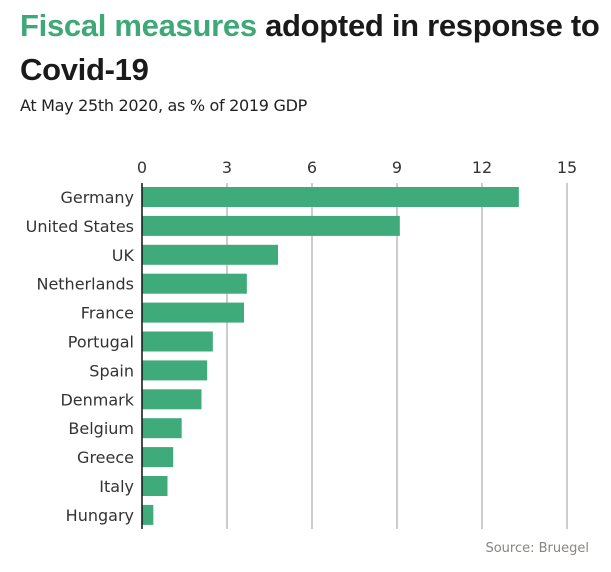 This screenshot has height=572, width=611. I want to click on category-label: Hungary, so click(100, 515).